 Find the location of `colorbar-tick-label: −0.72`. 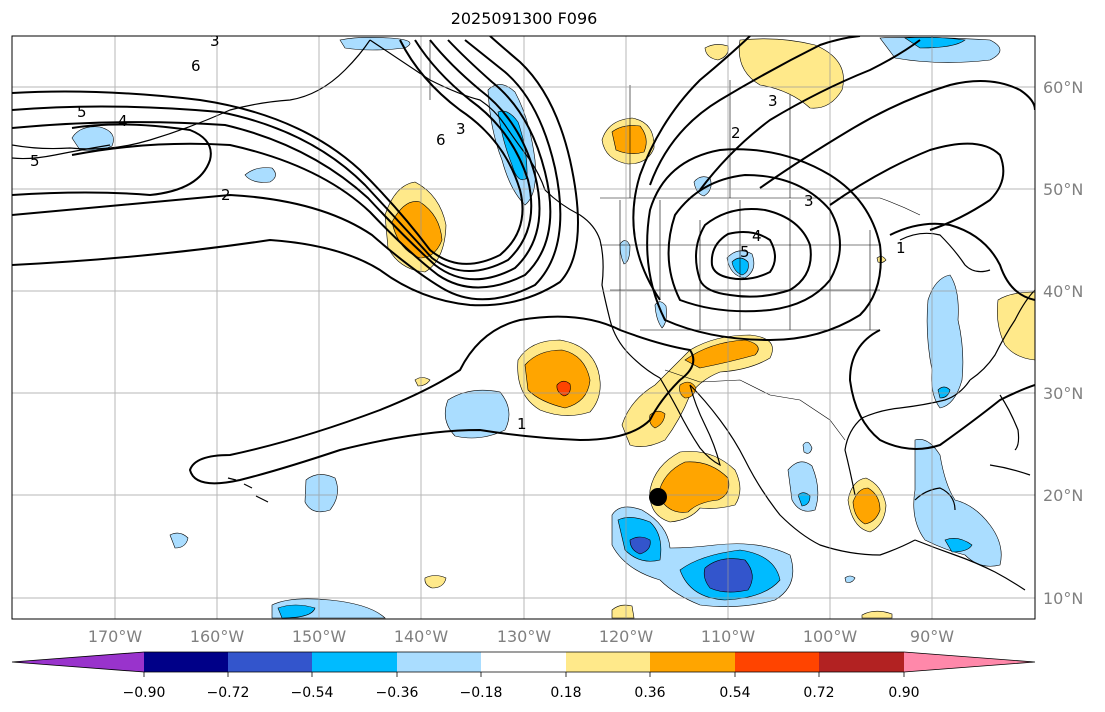

colorbar-tick-label: −0.72 is located at coordinates (228, 693).